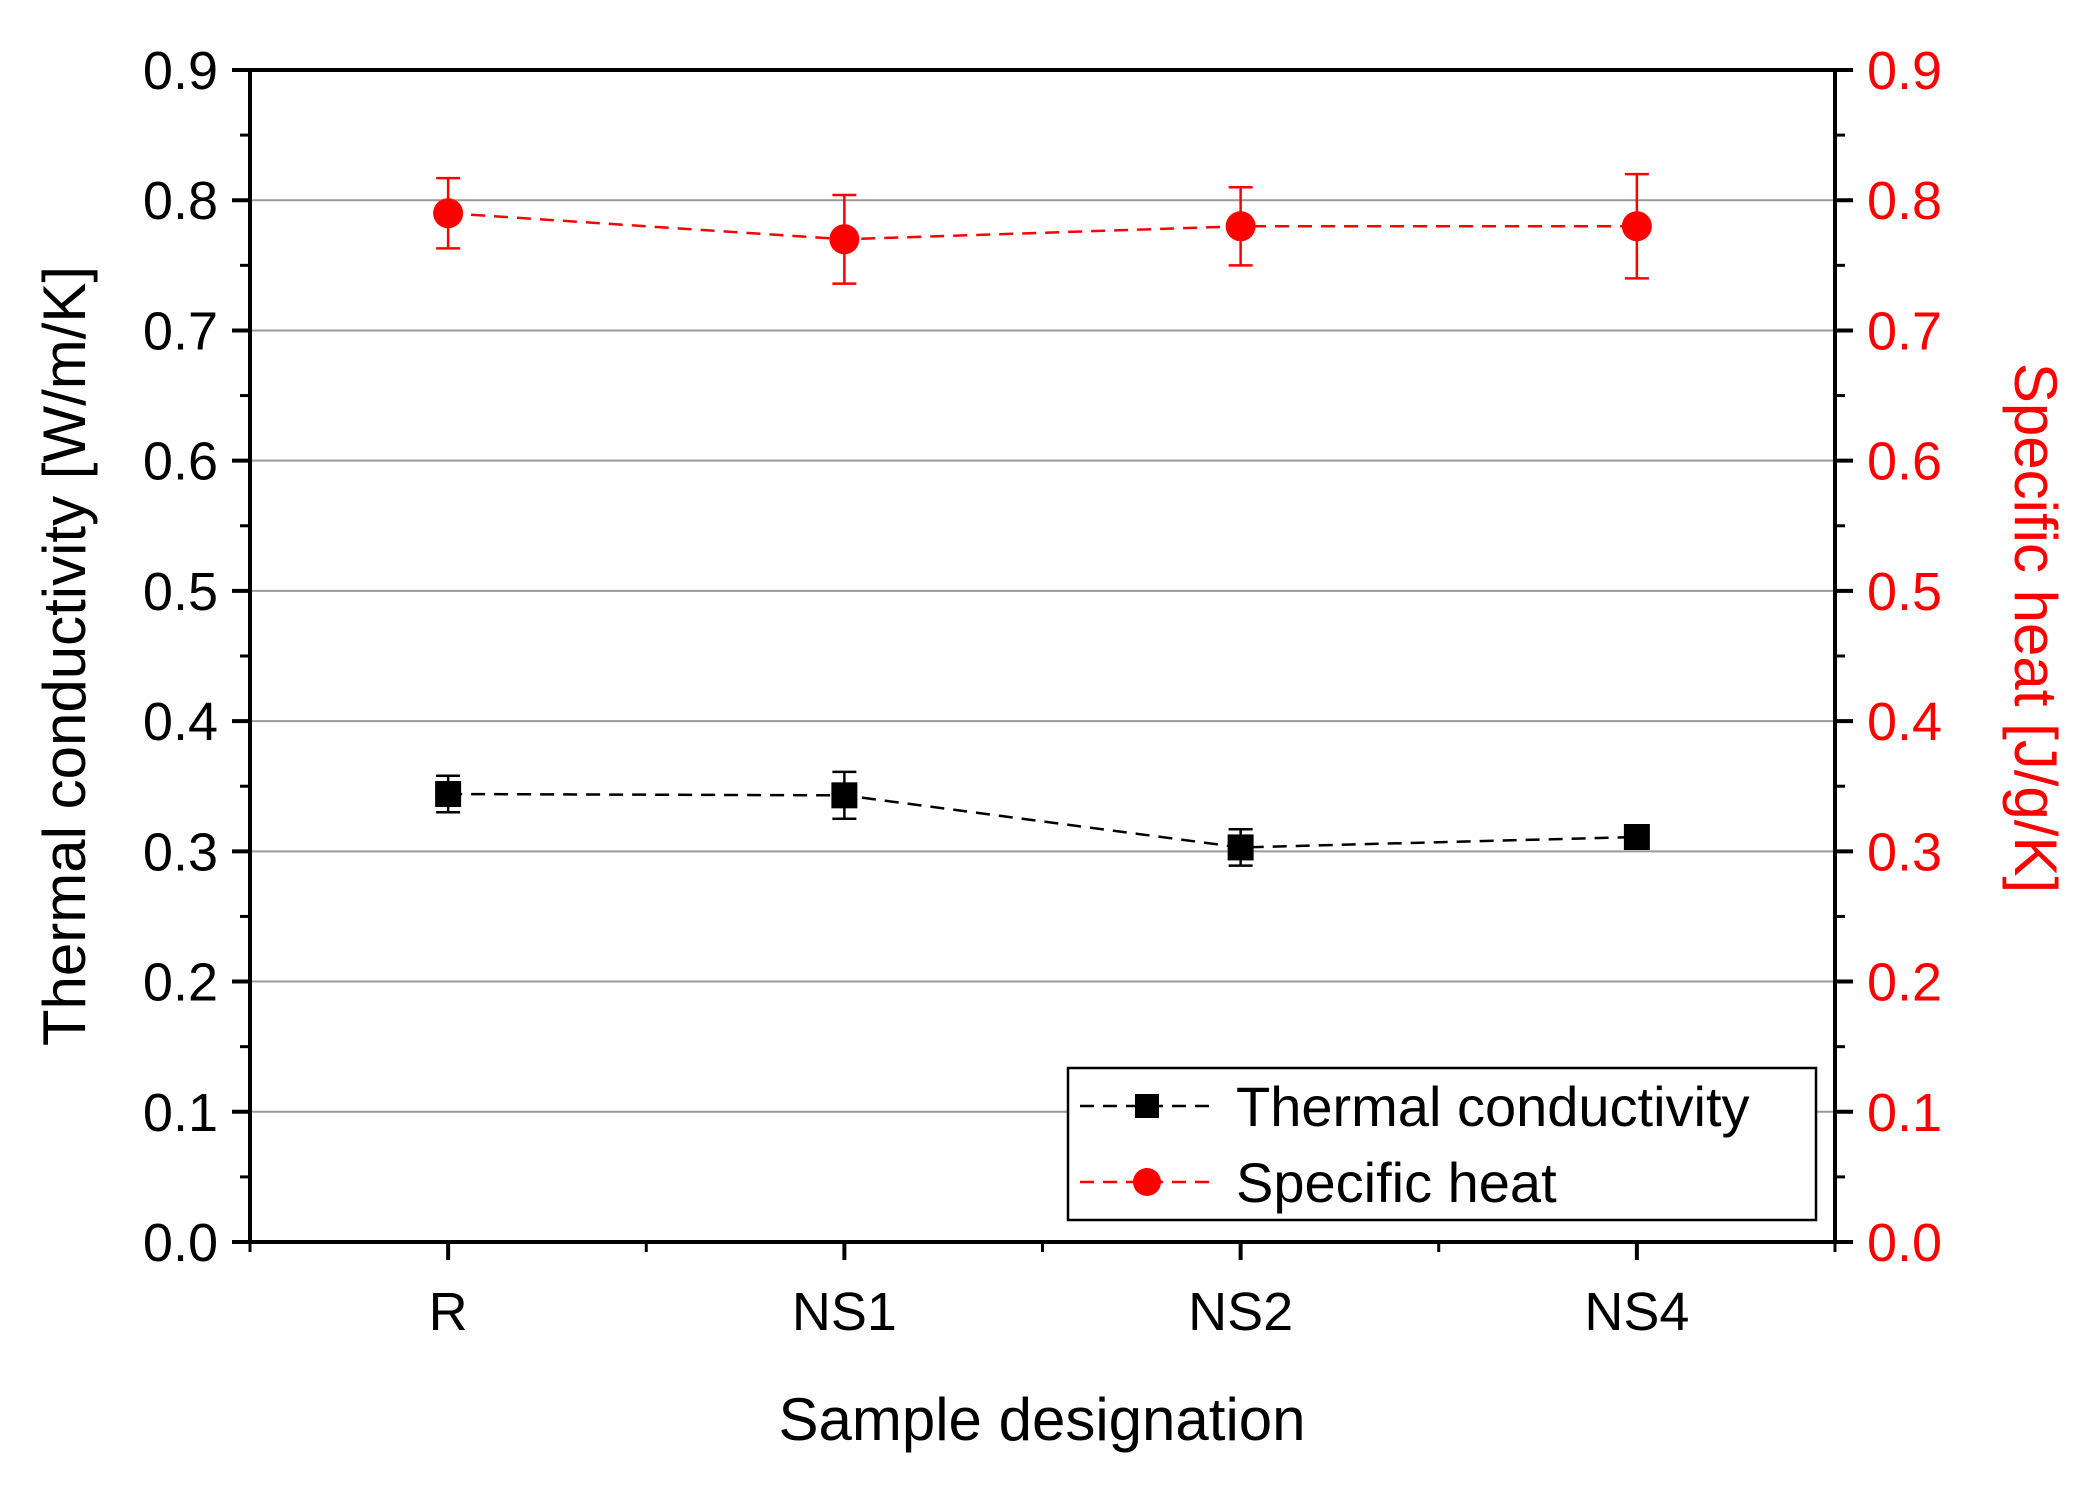 The width and height of the screenshot is (2095, 1486). What do you see at coordinates (180, 1243) in the screenshot?
I see `y-tick-label-left: 0.0` at bounding box center [180, 1243].